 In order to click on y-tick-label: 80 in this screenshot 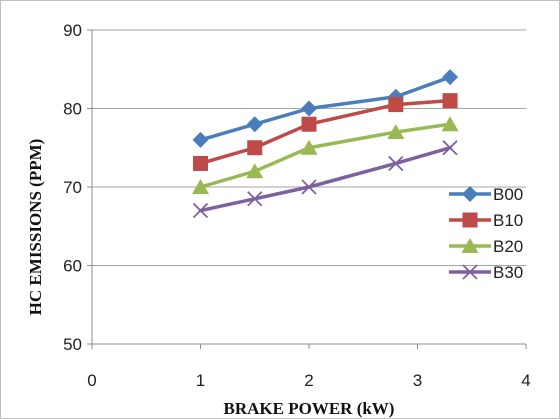, I will do `click(72, 109)`.